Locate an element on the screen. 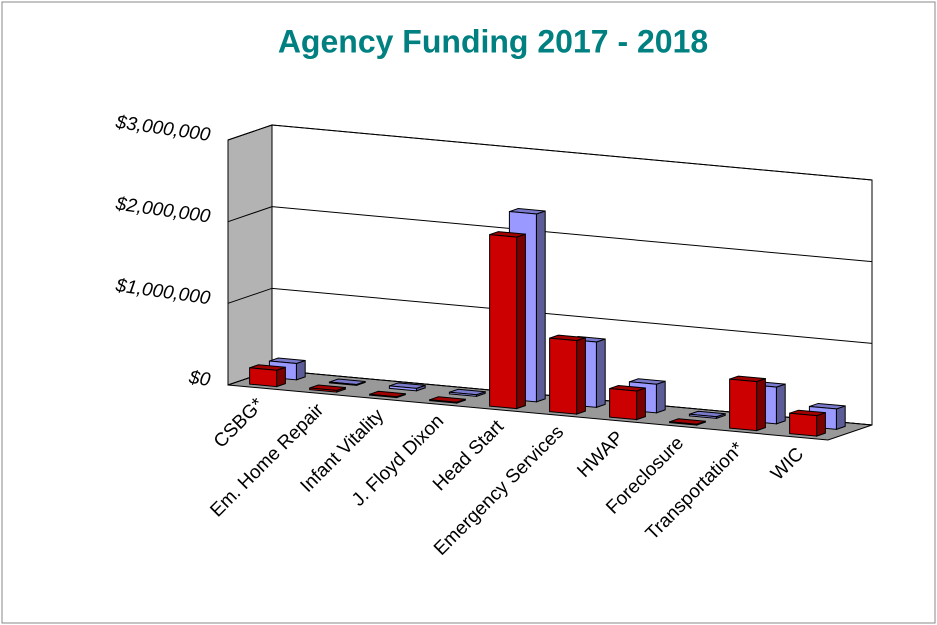 This screenshot has height=625, width=937. left-wall is located at coordinates (250, 255).